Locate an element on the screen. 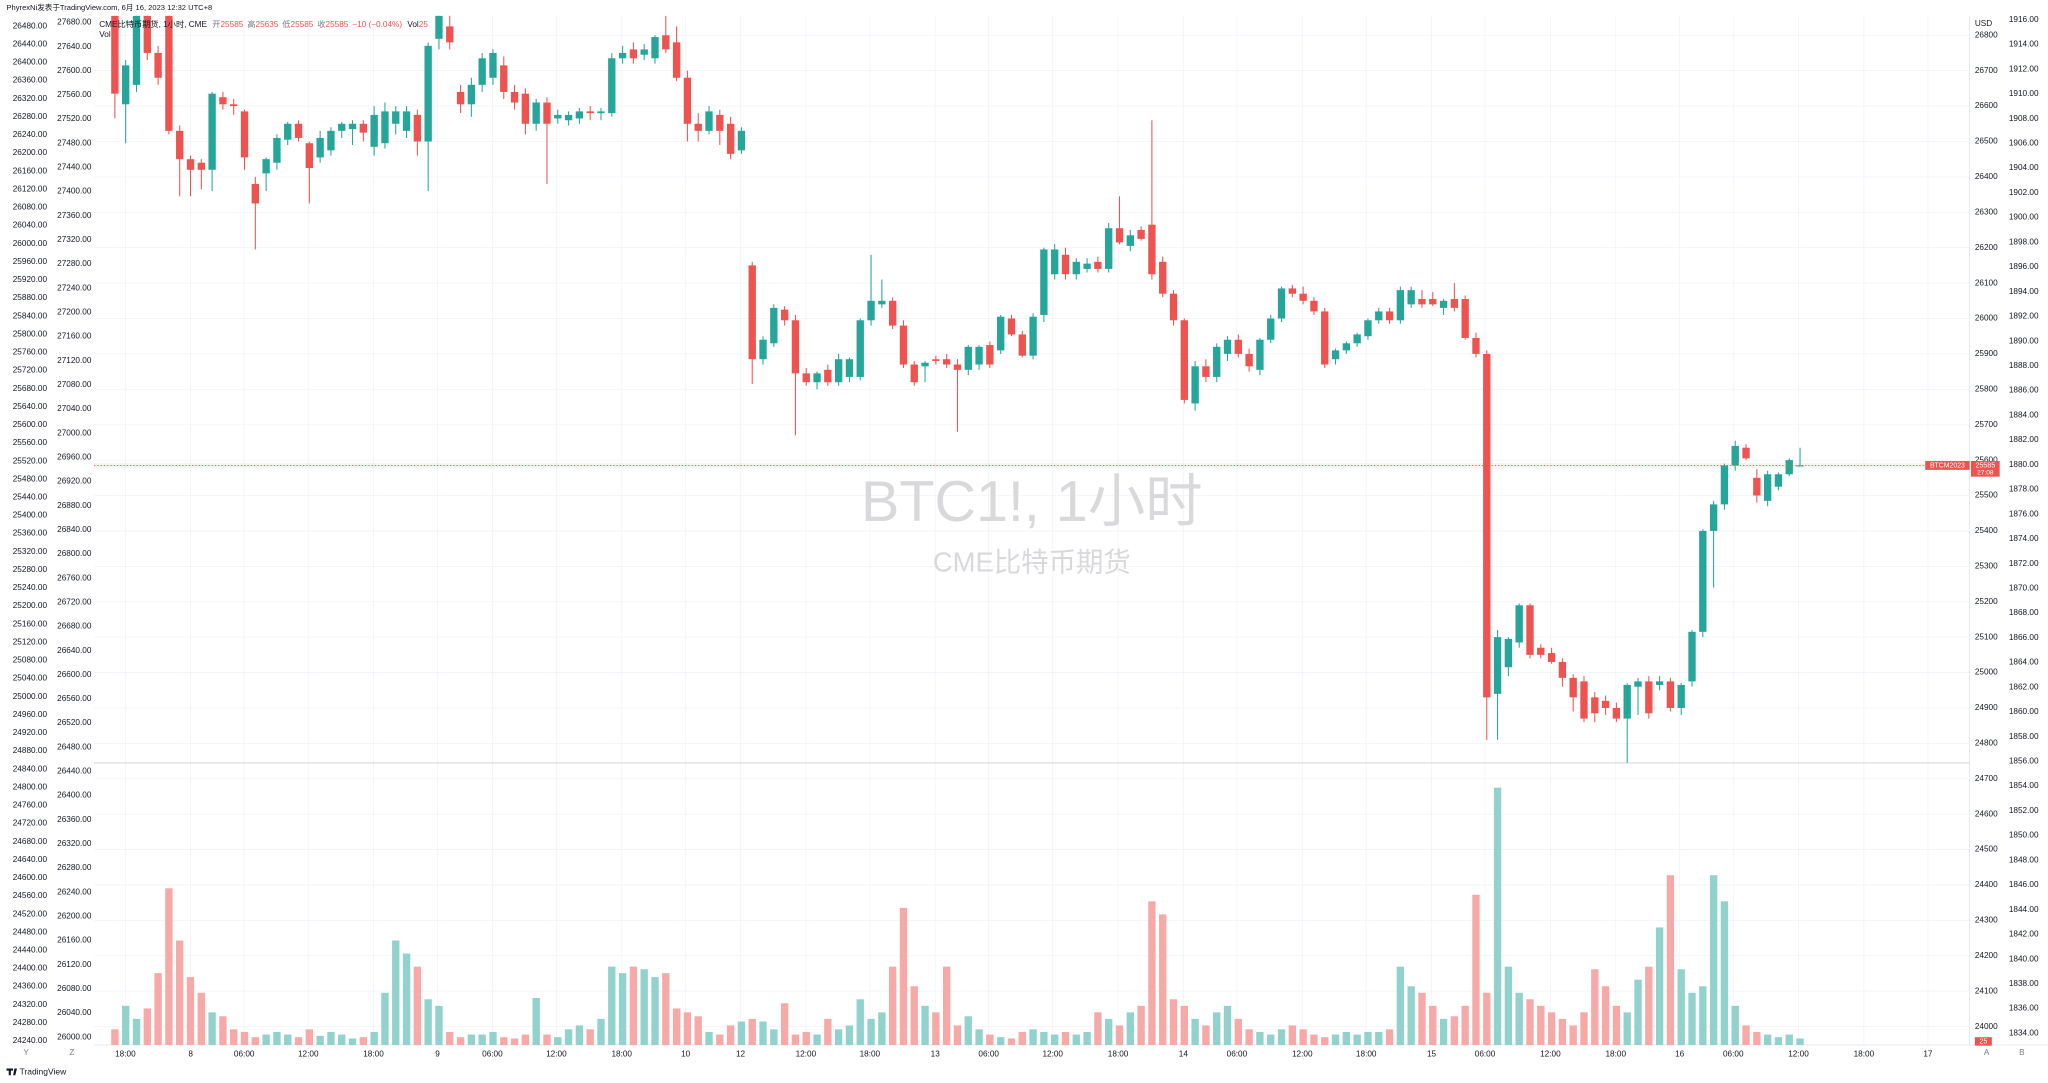  corner-label: B is located at coordinates (2022, 1052).